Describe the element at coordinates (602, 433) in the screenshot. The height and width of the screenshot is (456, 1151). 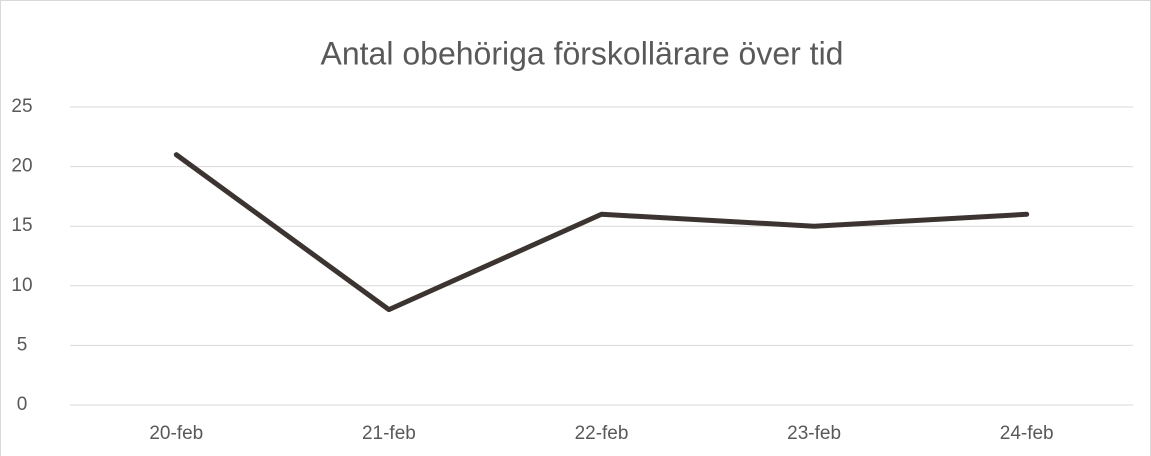
I see `x-tick-label: 22-feb` at that location.